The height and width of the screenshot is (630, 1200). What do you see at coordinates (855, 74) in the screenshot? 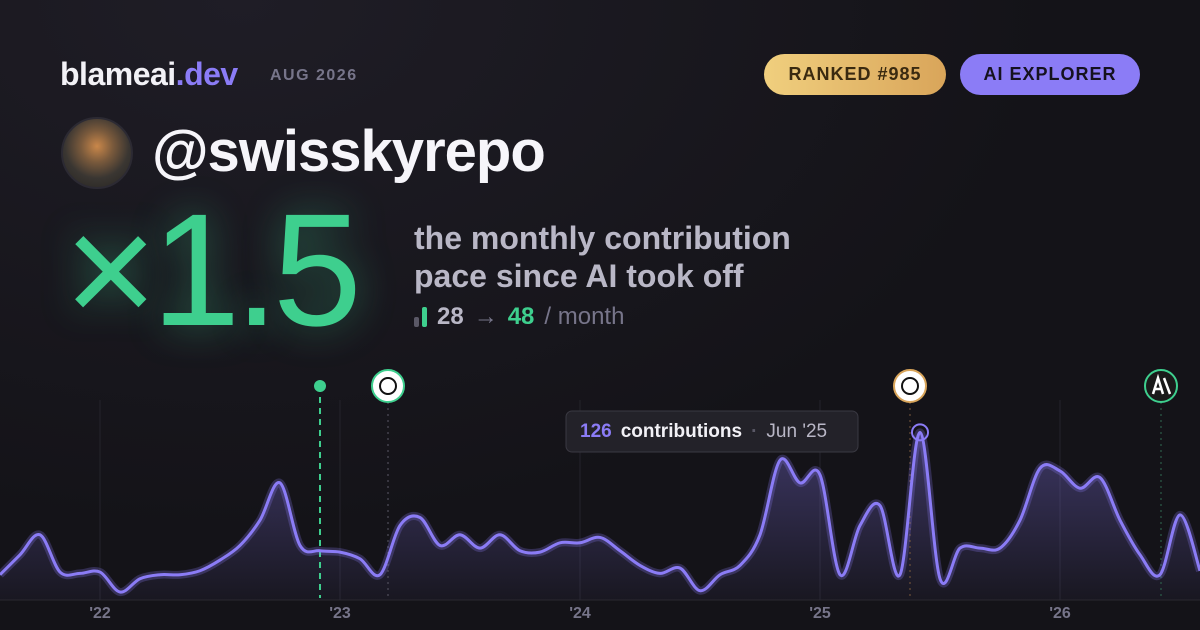
I see `rank-pill: RANKED #985` at bounding box center [855, 74].